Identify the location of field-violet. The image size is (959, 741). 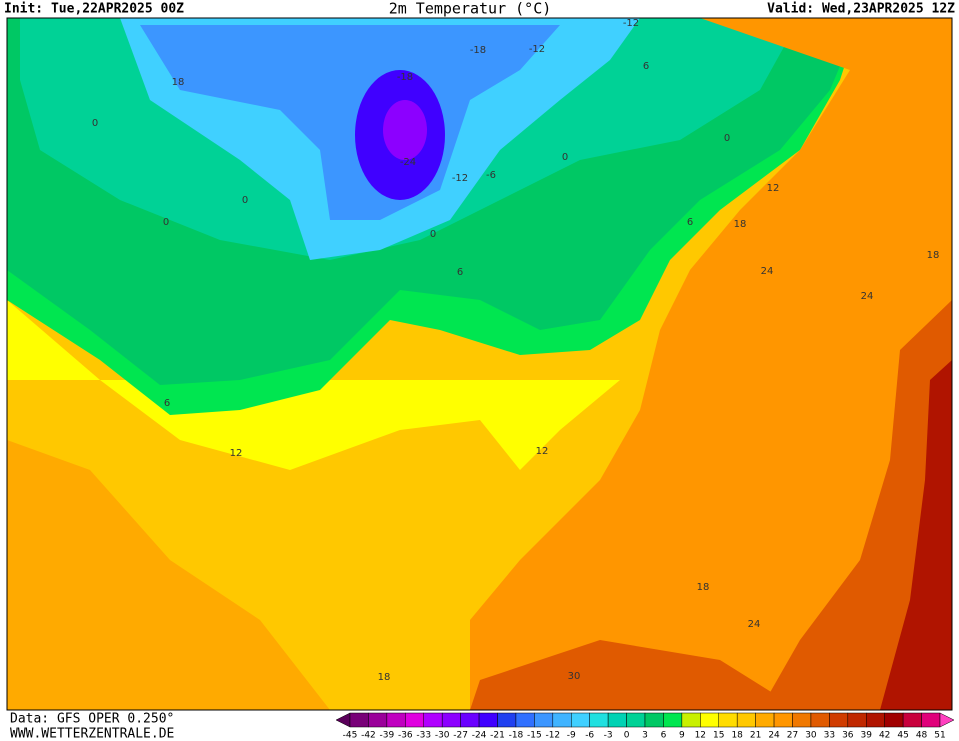
(405, 130).